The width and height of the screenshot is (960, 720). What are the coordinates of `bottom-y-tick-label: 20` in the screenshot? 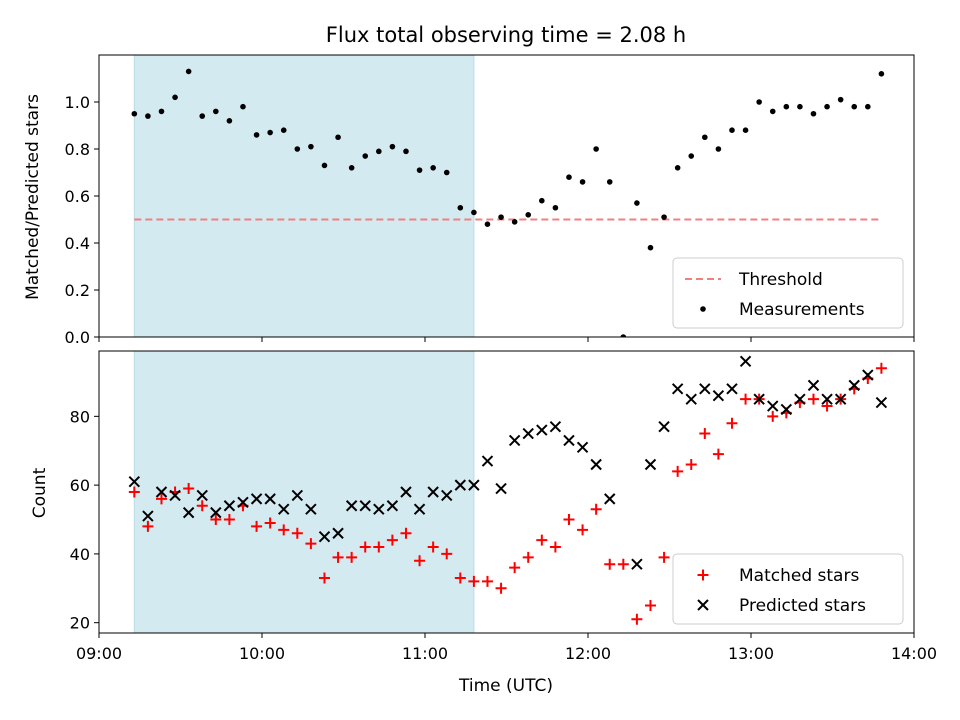 It's located at (80, 623).